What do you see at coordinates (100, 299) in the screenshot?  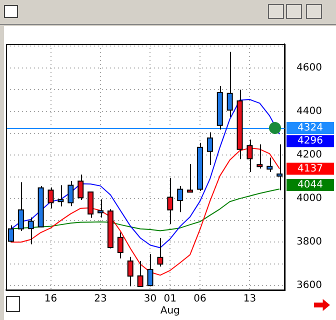 I see `x-tick-label: 23` at bounding box center [100, 299].